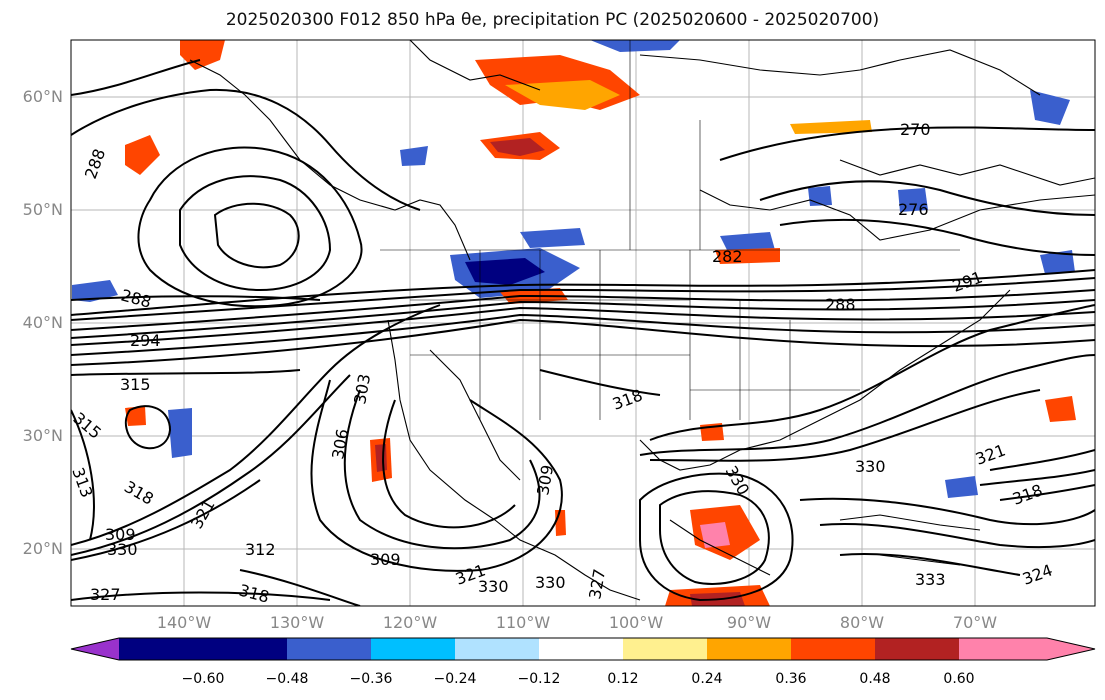 The image size is (1105, 700). Describe the element at coordinates (636, 622) in the screenshot. I see `lon-label: 100°W` at that location.